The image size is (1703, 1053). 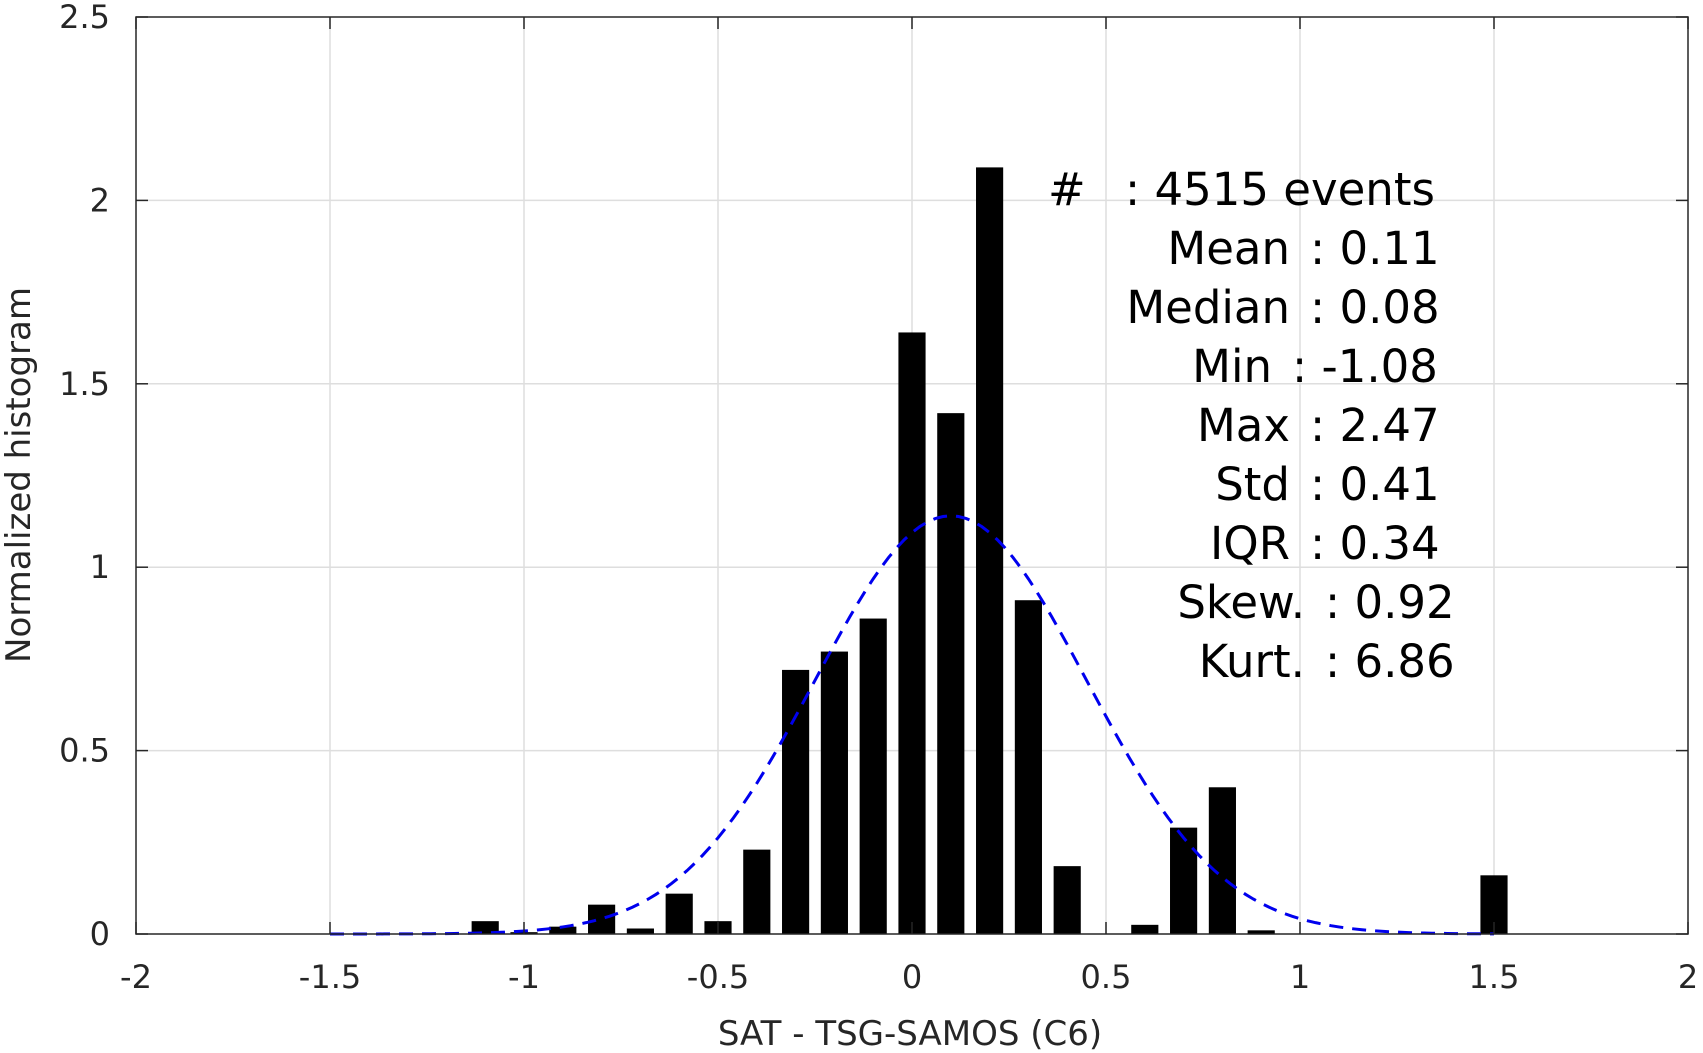 I want to click on x-tick-label: 0, so click(x=912, y=977).